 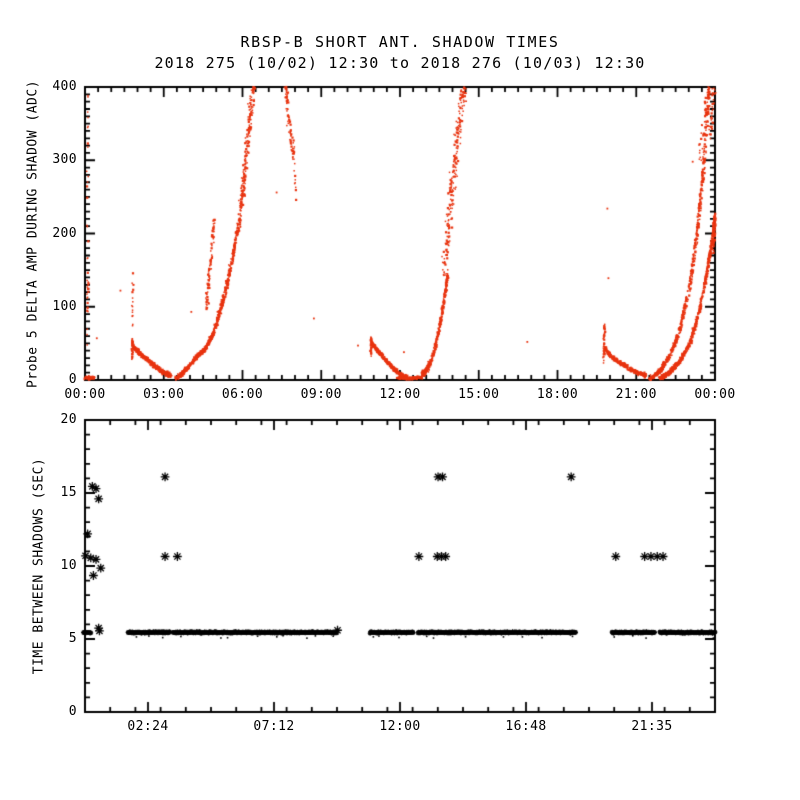 I want to click on bottom-y-axis-label: TIME BETWEEN SHADOWS (SEC), so click(x=39, y=566).